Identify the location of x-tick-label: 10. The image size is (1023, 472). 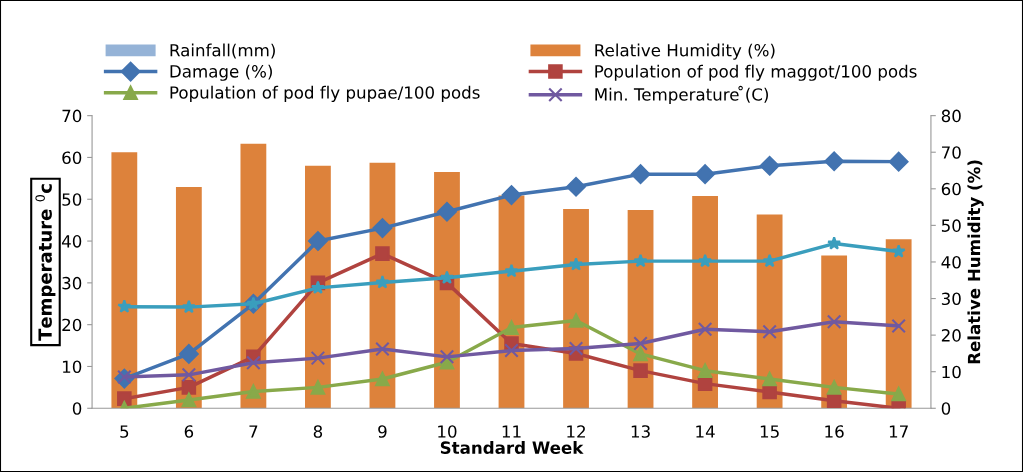
(447, 431).